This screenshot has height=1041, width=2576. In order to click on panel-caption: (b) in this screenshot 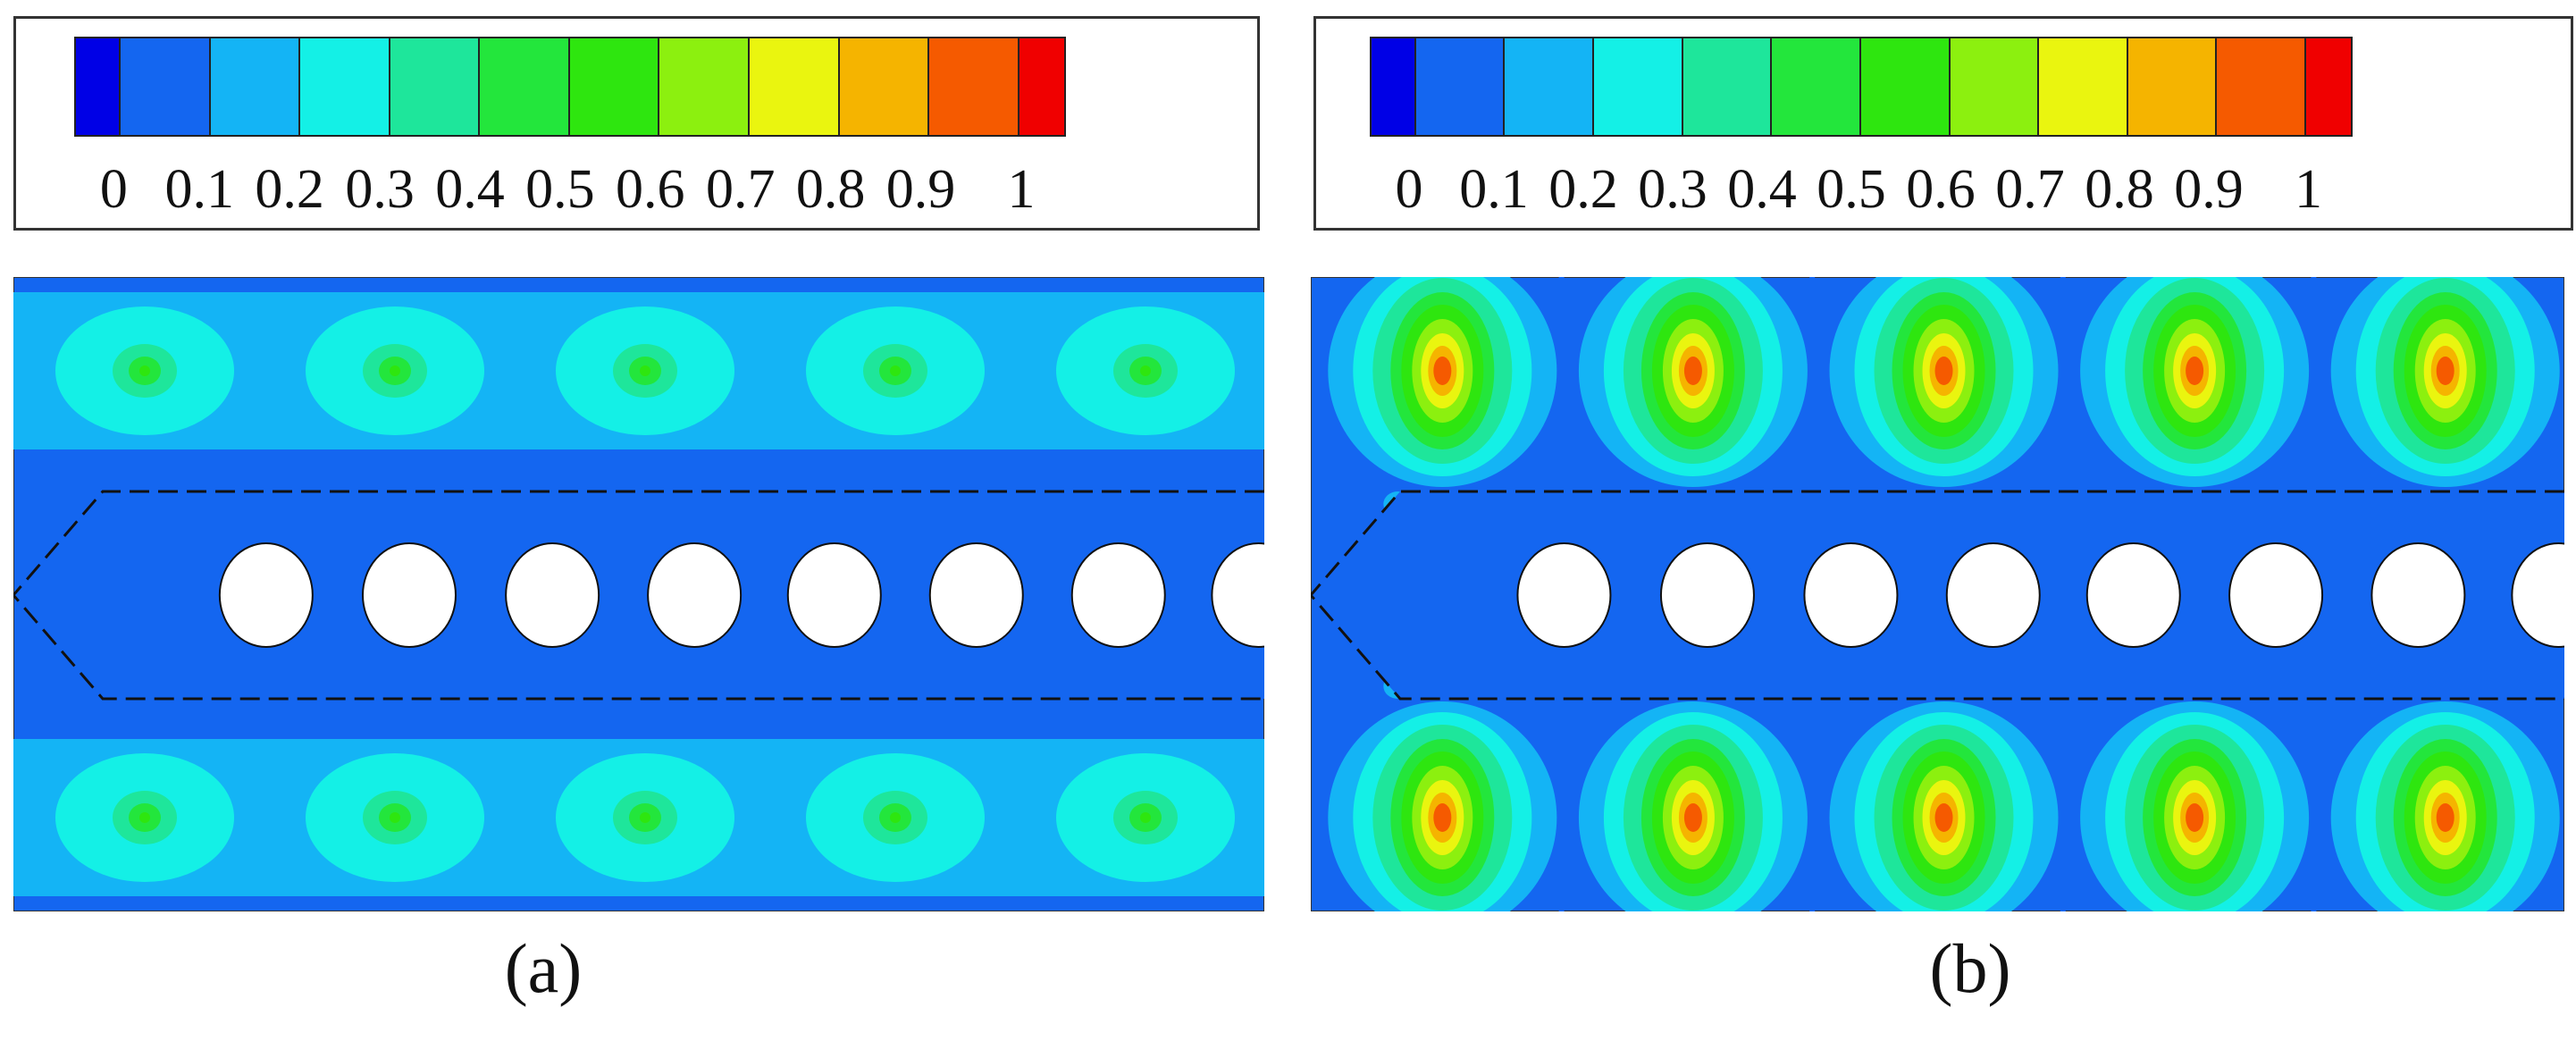, I will do `click(1970, 968)`.